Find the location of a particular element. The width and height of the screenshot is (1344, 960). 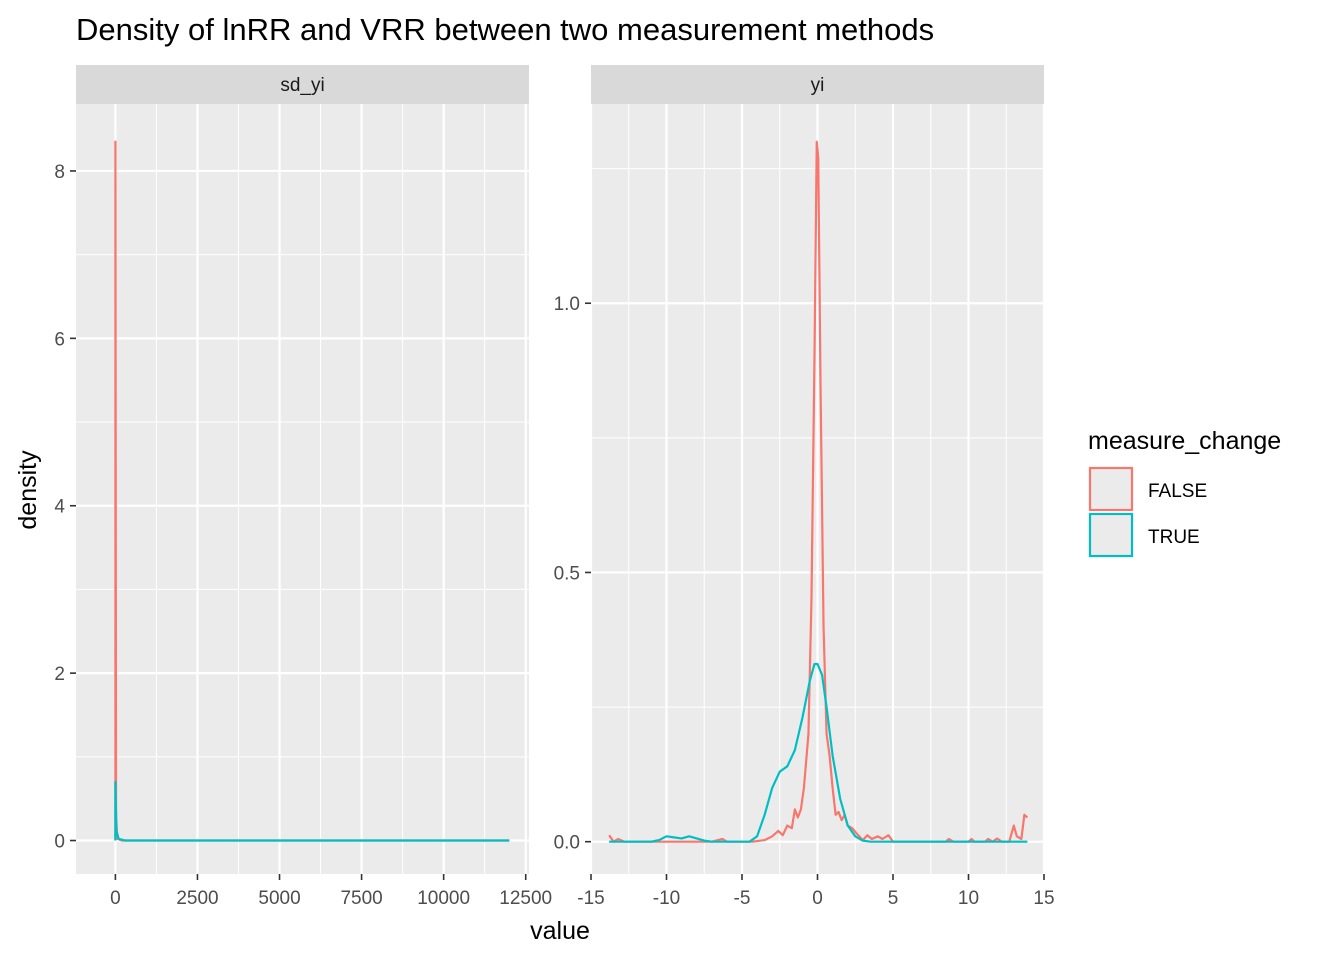

y-tick-label: 6 is located at coordinates (59, 339).